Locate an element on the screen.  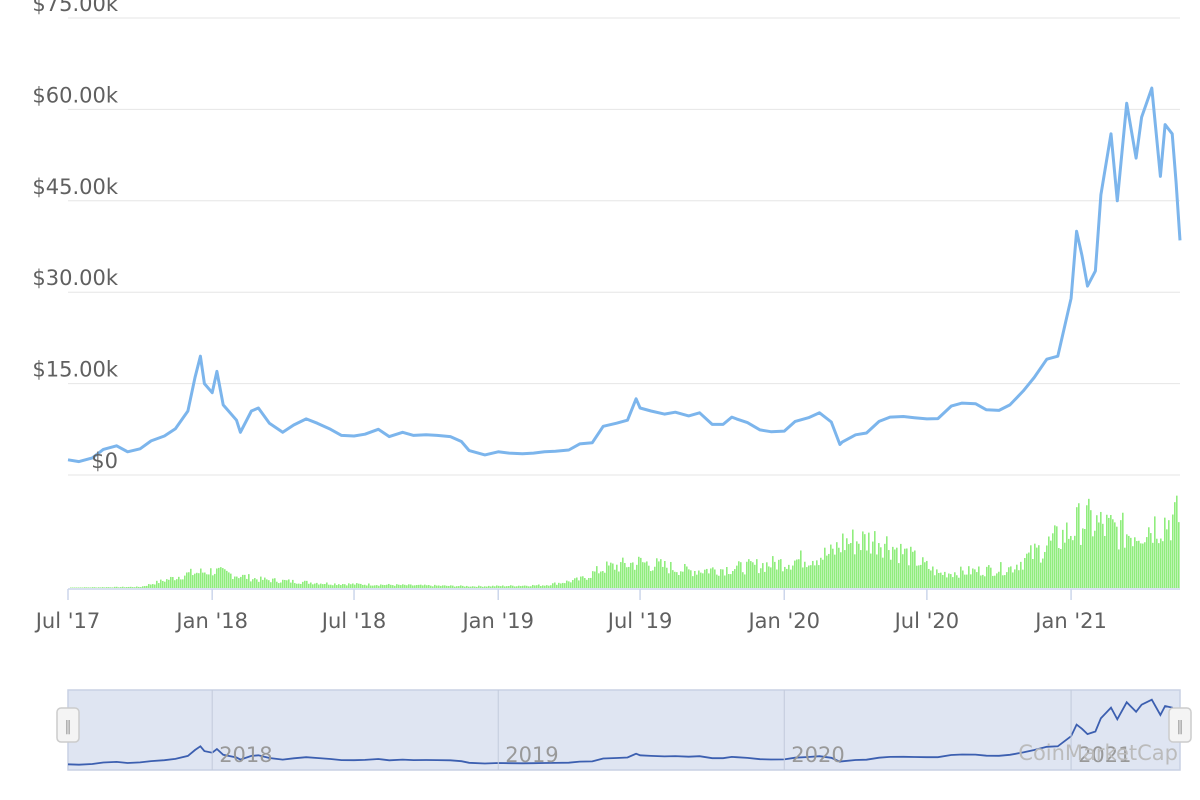
y-axis: $0 $15.00k $30.00k $45.00k $60.00k $75.00k is located at coordinates (75, 236).